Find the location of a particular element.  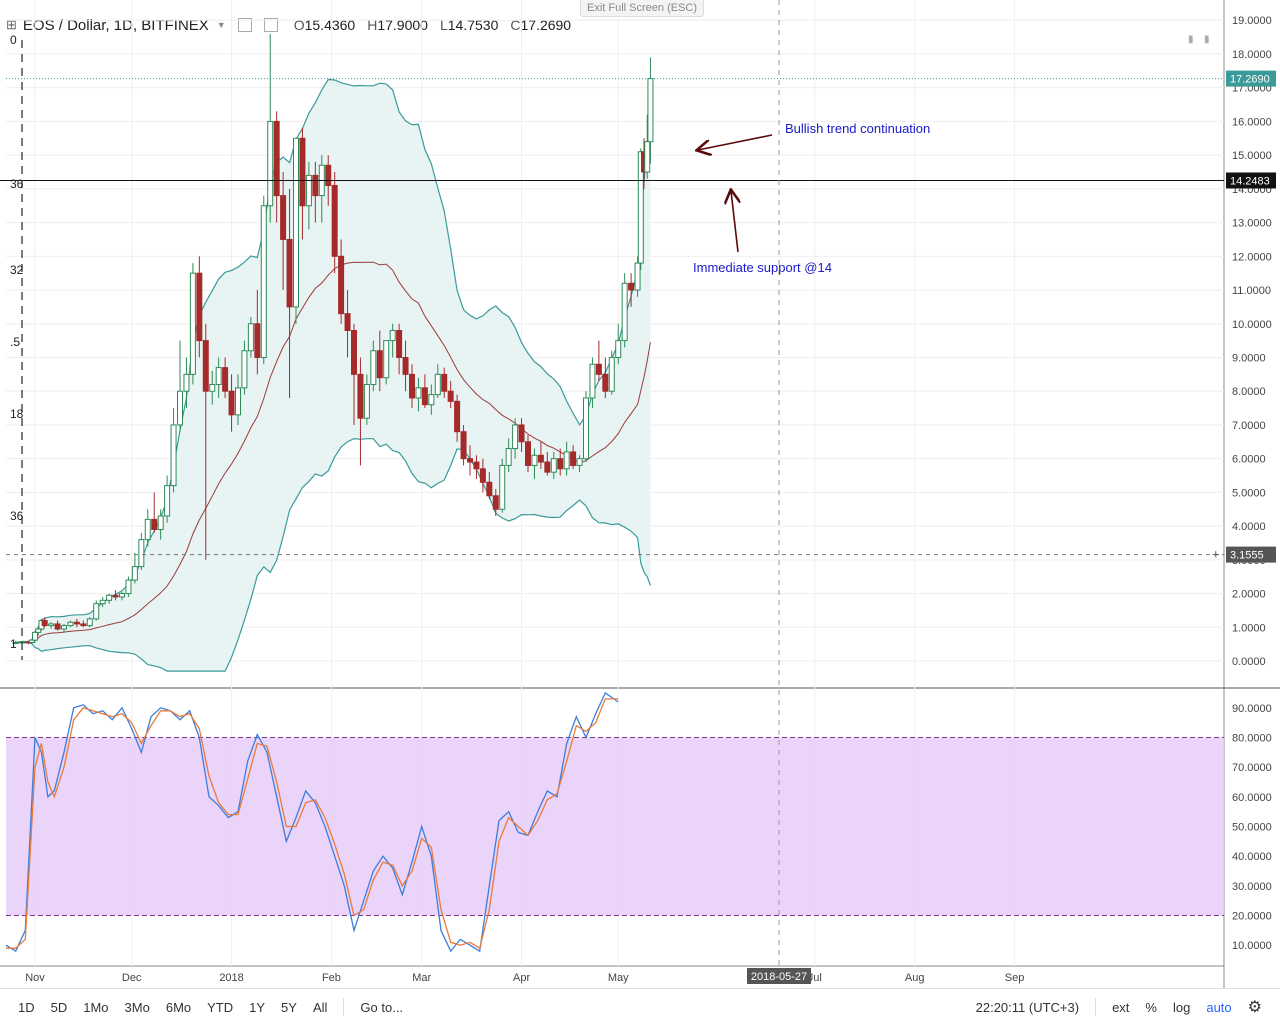

range-6mo-button: 6Mo is located at coordinates (178, 1007).